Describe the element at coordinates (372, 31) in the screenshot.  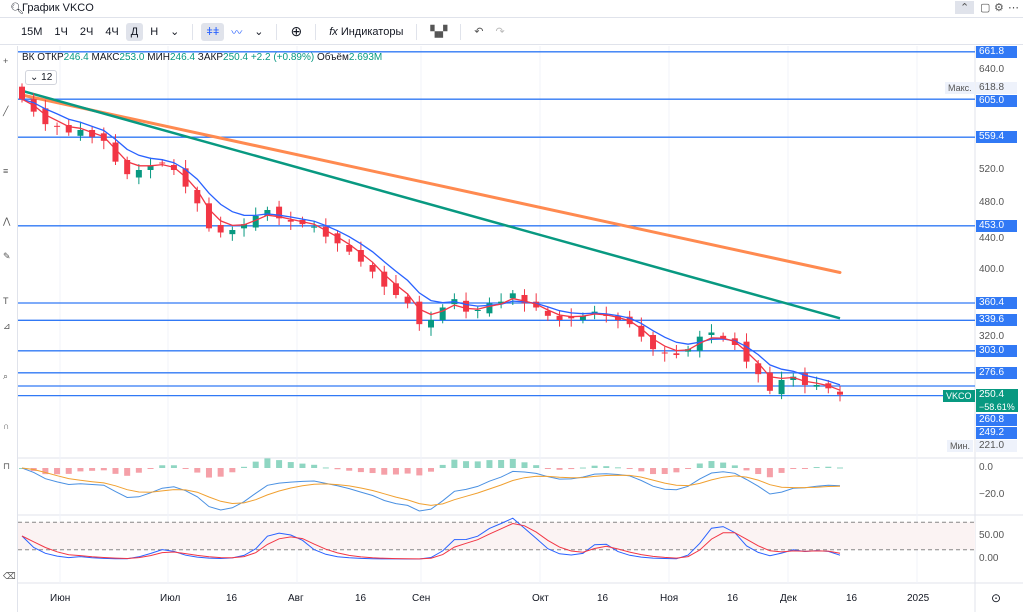
I see `indicators-label: Индикаторы` at that location.